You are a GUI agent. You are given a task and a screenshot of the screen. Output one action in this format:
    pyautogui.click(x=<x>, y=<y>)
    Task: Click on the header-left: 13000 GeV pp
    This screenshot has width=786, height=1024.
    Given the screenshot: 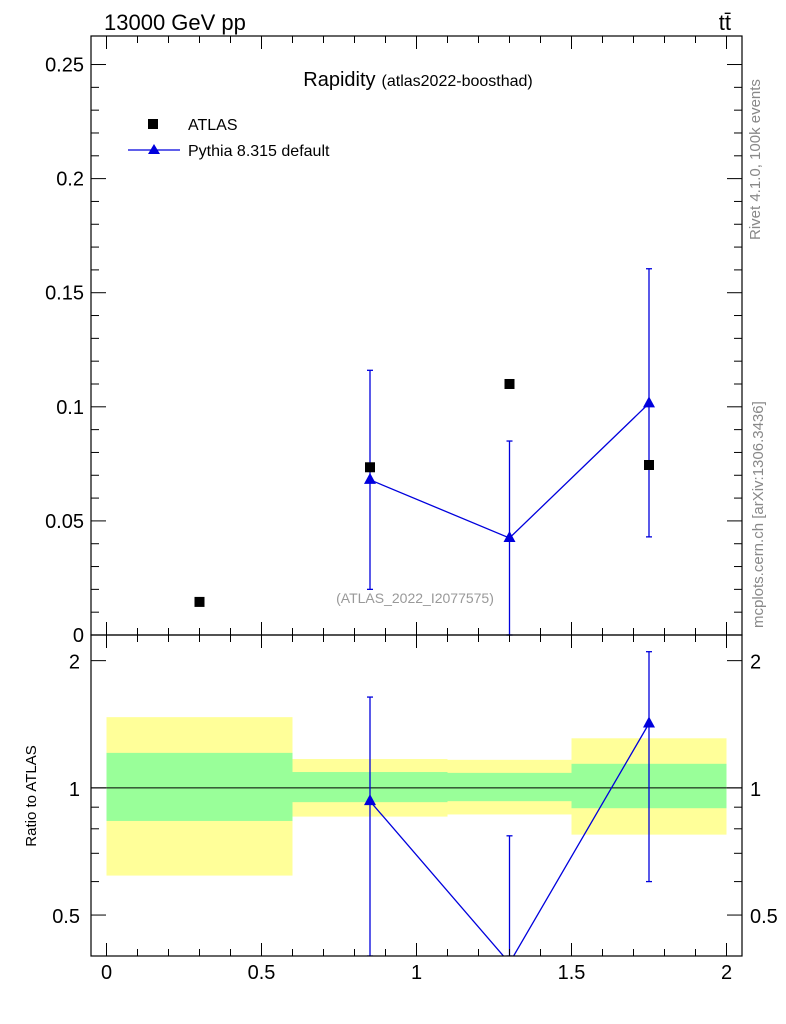 What is the action you would take?
    pyautogui.click(x=175, y=22)
    